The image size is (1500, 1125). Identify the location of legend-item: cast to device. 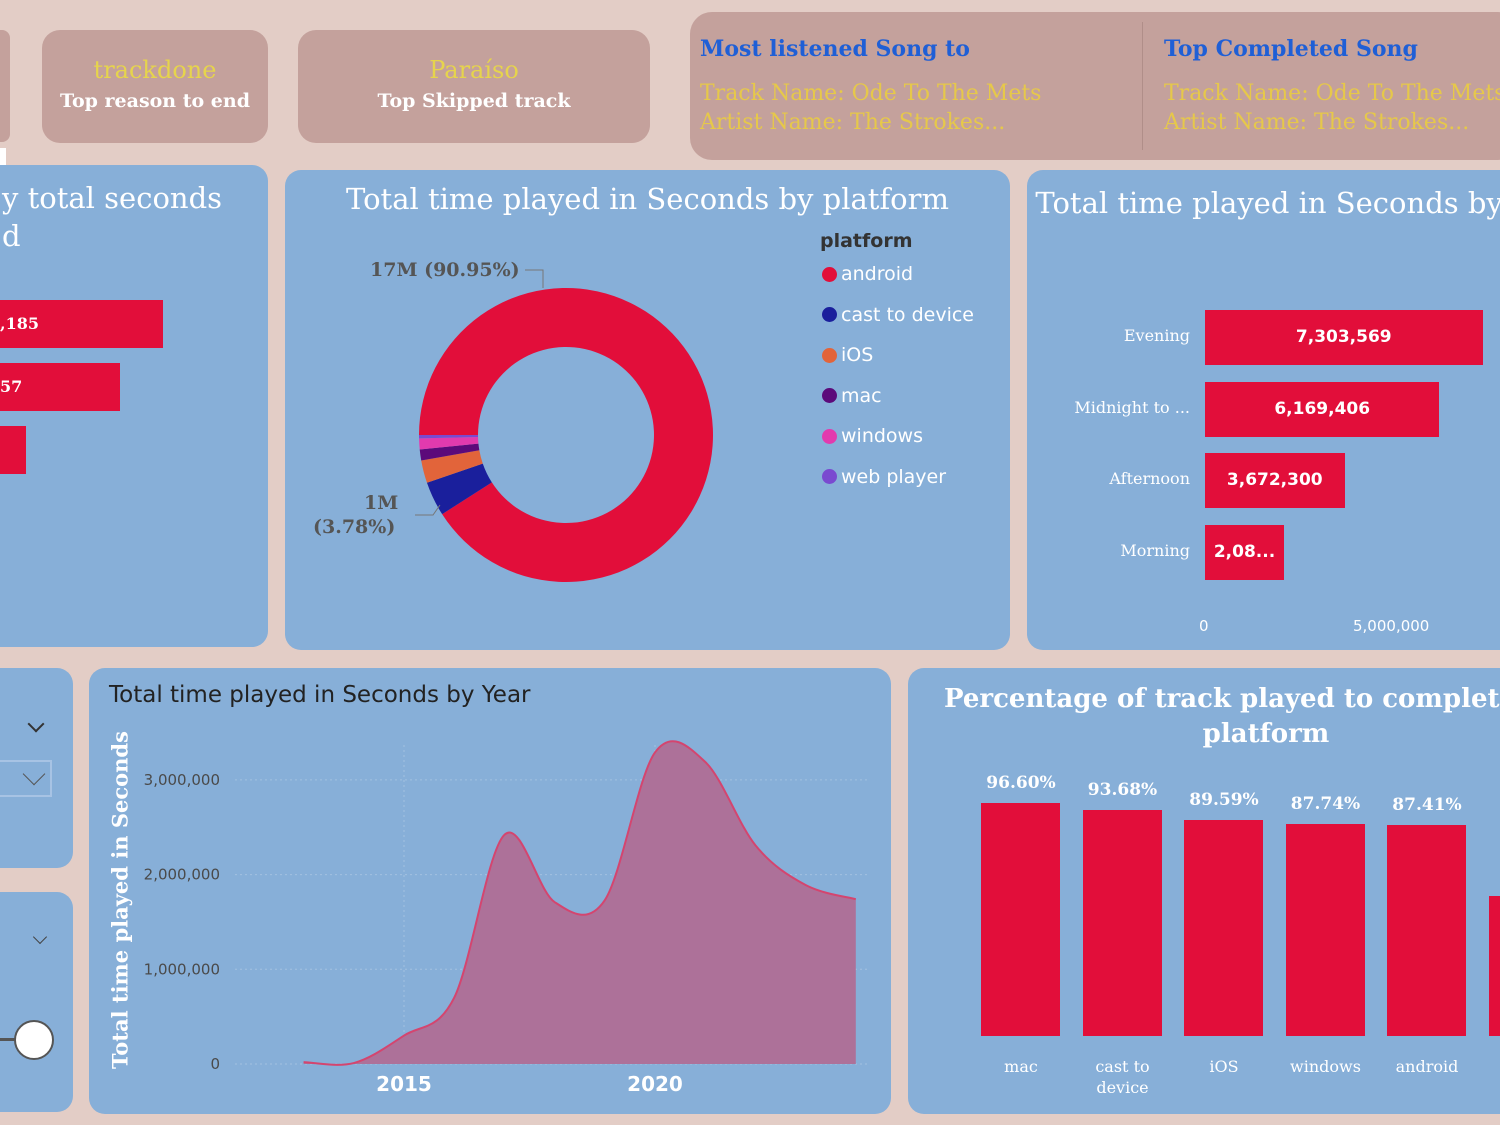
(898, 315).